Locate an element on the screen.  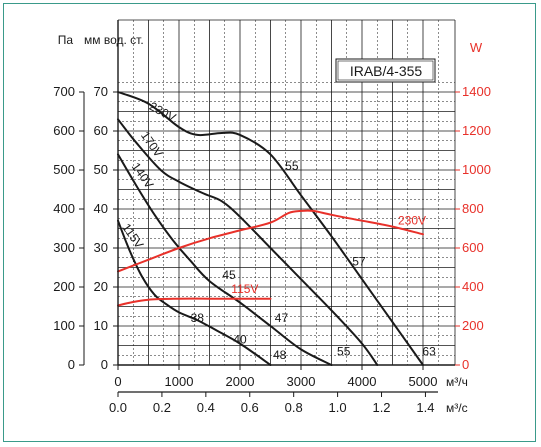
x-axis-unit-m3h: м³/ч is located at coordinates (457, 382).